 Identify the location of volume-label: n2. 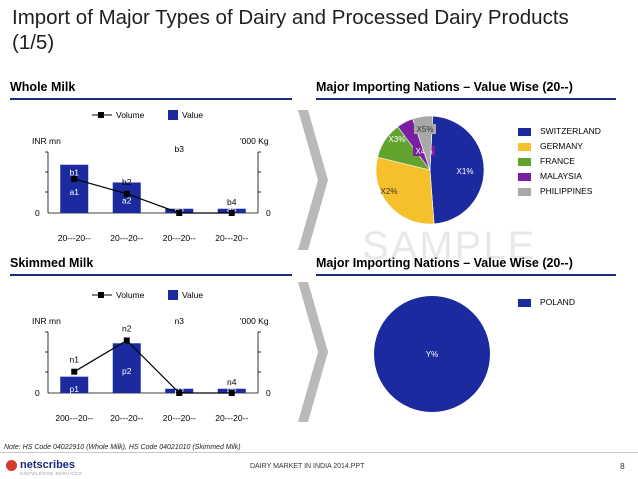
(127, 328).